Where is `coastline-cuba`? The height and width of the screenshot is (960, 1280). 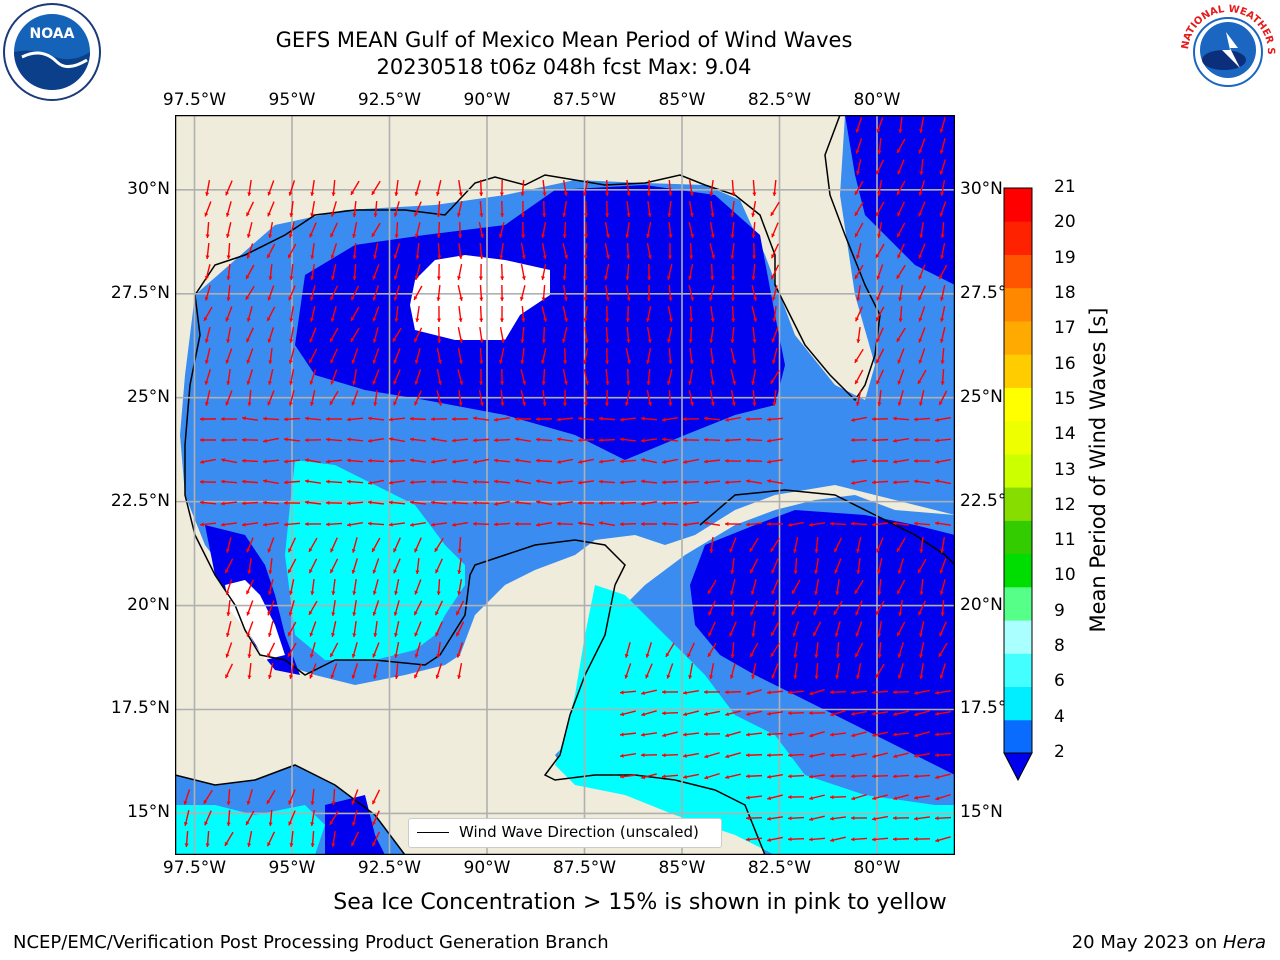 coastline-cuba is located at coordinates (827, 527).